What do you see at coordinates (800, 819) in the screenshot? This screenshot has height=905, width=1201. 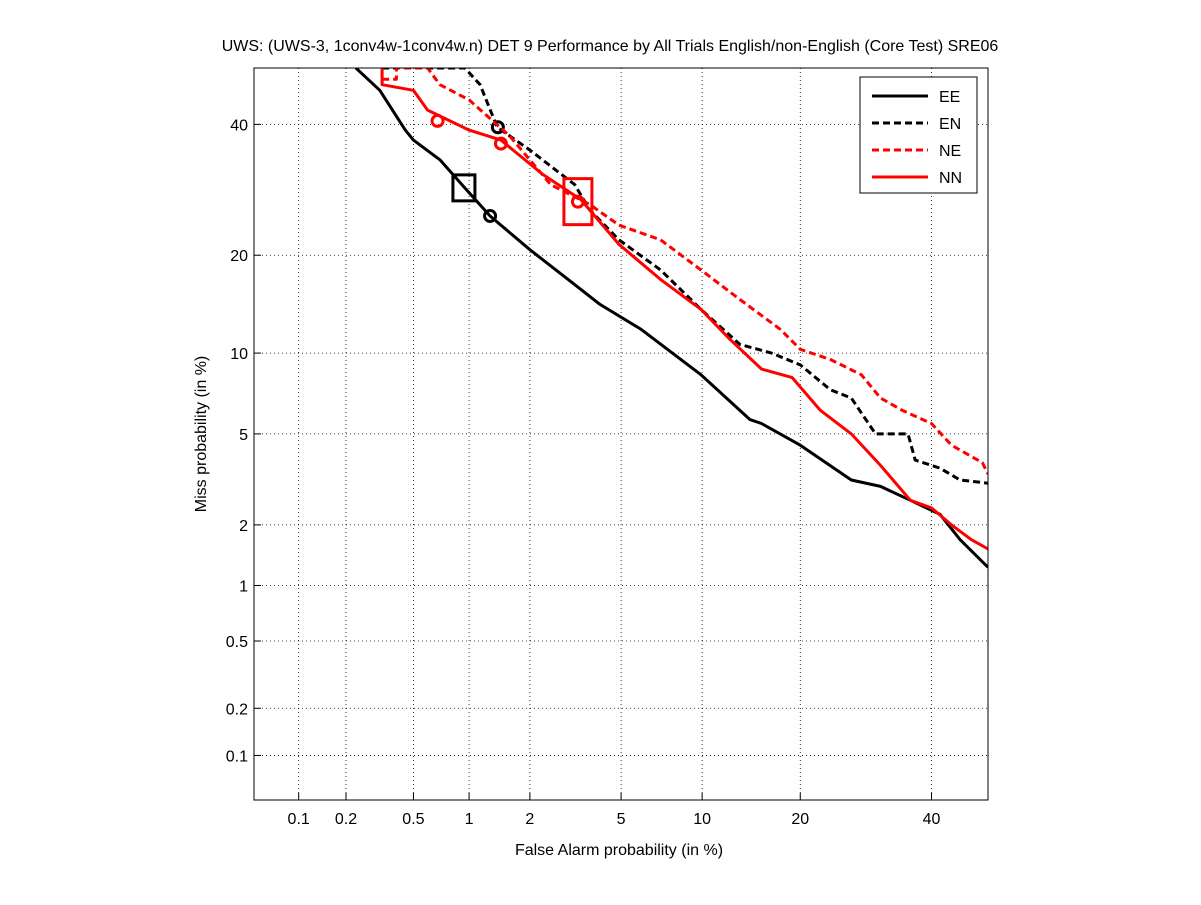 I see `x-tick-label: 20` at bounding box center [800, 819].